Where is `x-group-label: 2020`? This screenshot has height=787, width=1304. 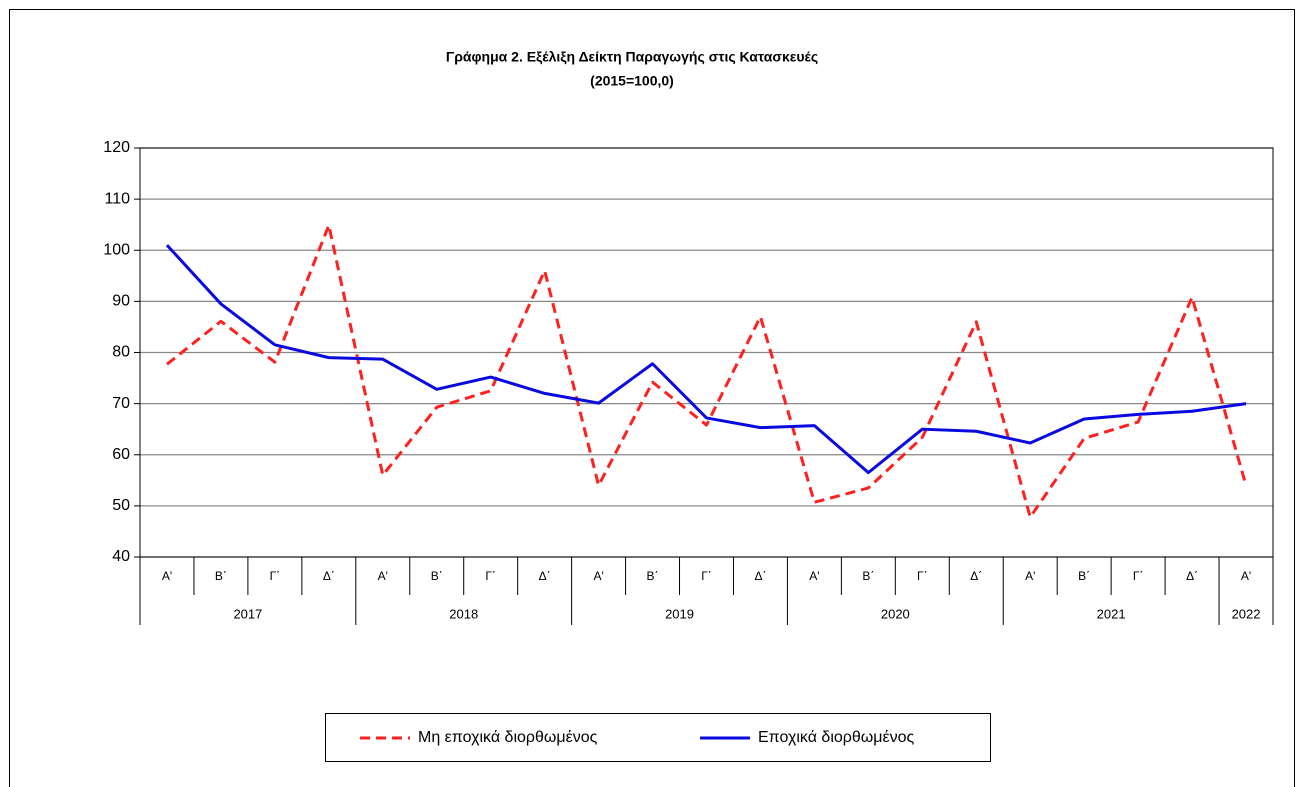
x-group-label: 2020 is located at coordinates (895, 613).